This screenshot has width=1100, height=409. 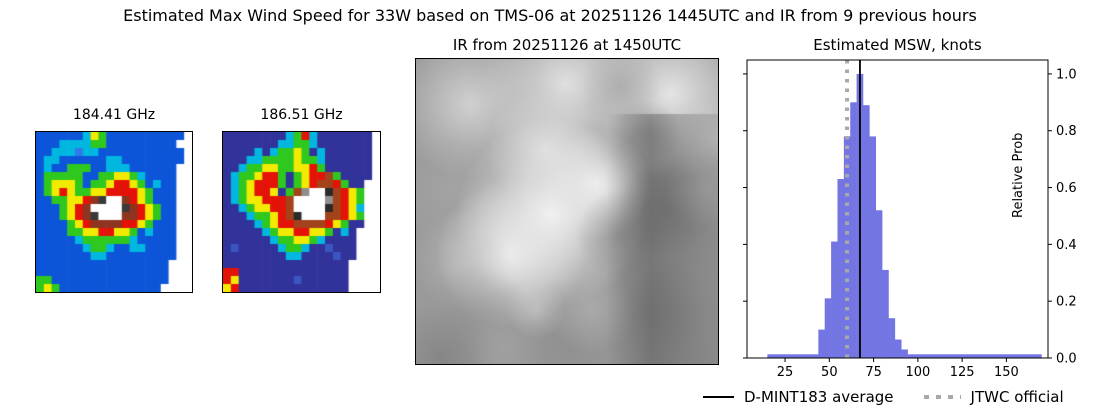 What do you see at coordinates (1066, 74) in the screenshot?
I see `y-tick-label: 1.0` at bounding box center [1066, 74].